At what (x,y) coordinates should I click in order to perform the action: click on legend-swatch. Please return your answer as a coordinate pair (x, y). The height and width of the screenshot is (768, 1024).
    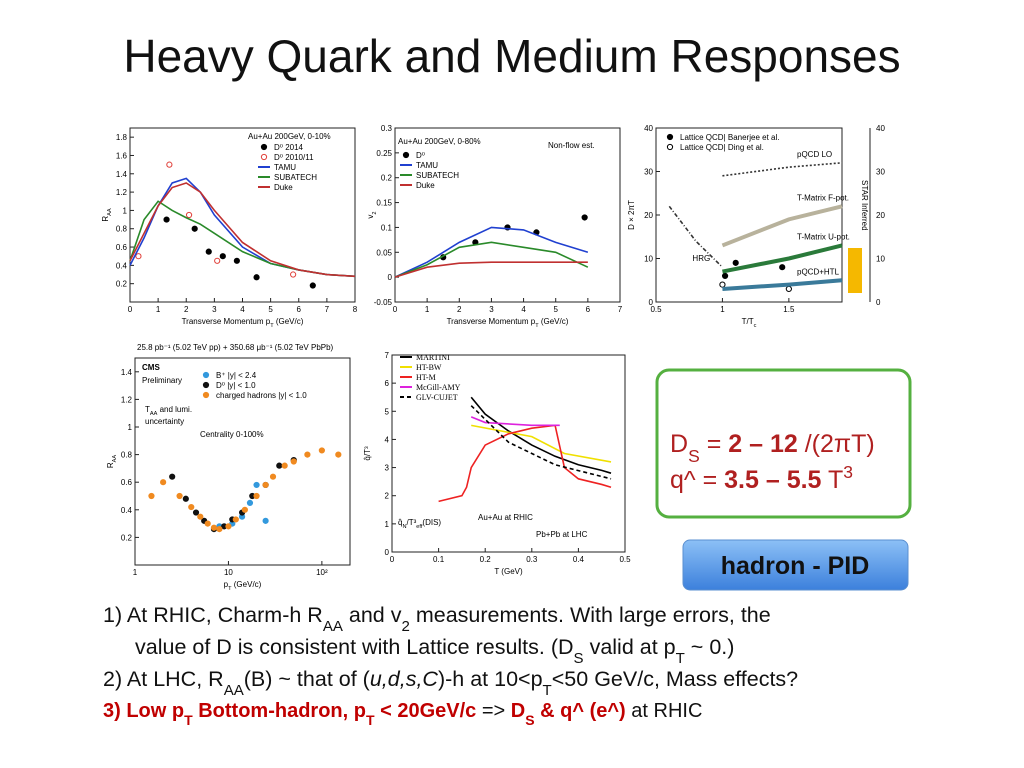
    Looking at the image, I should click on (264, 147).